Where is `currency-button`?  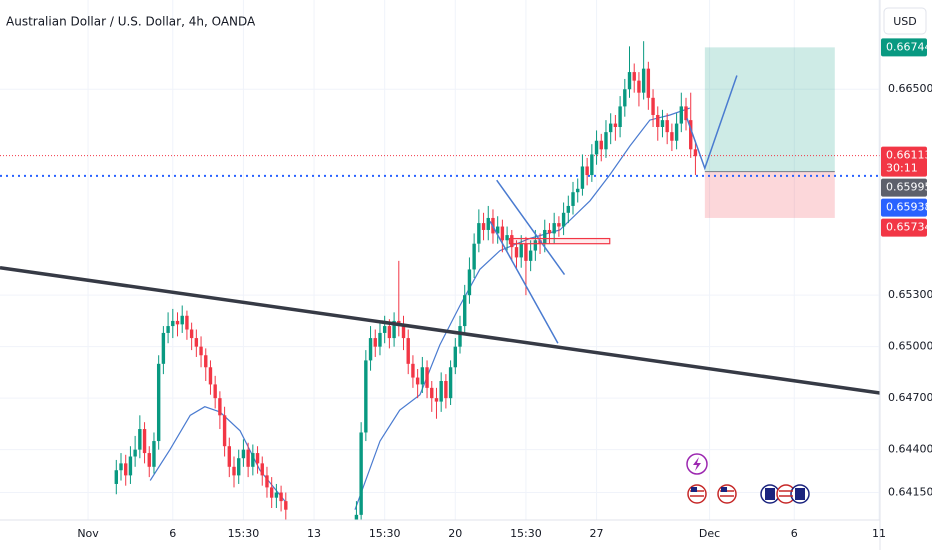
currency-button is located at coordinates (905, 21).